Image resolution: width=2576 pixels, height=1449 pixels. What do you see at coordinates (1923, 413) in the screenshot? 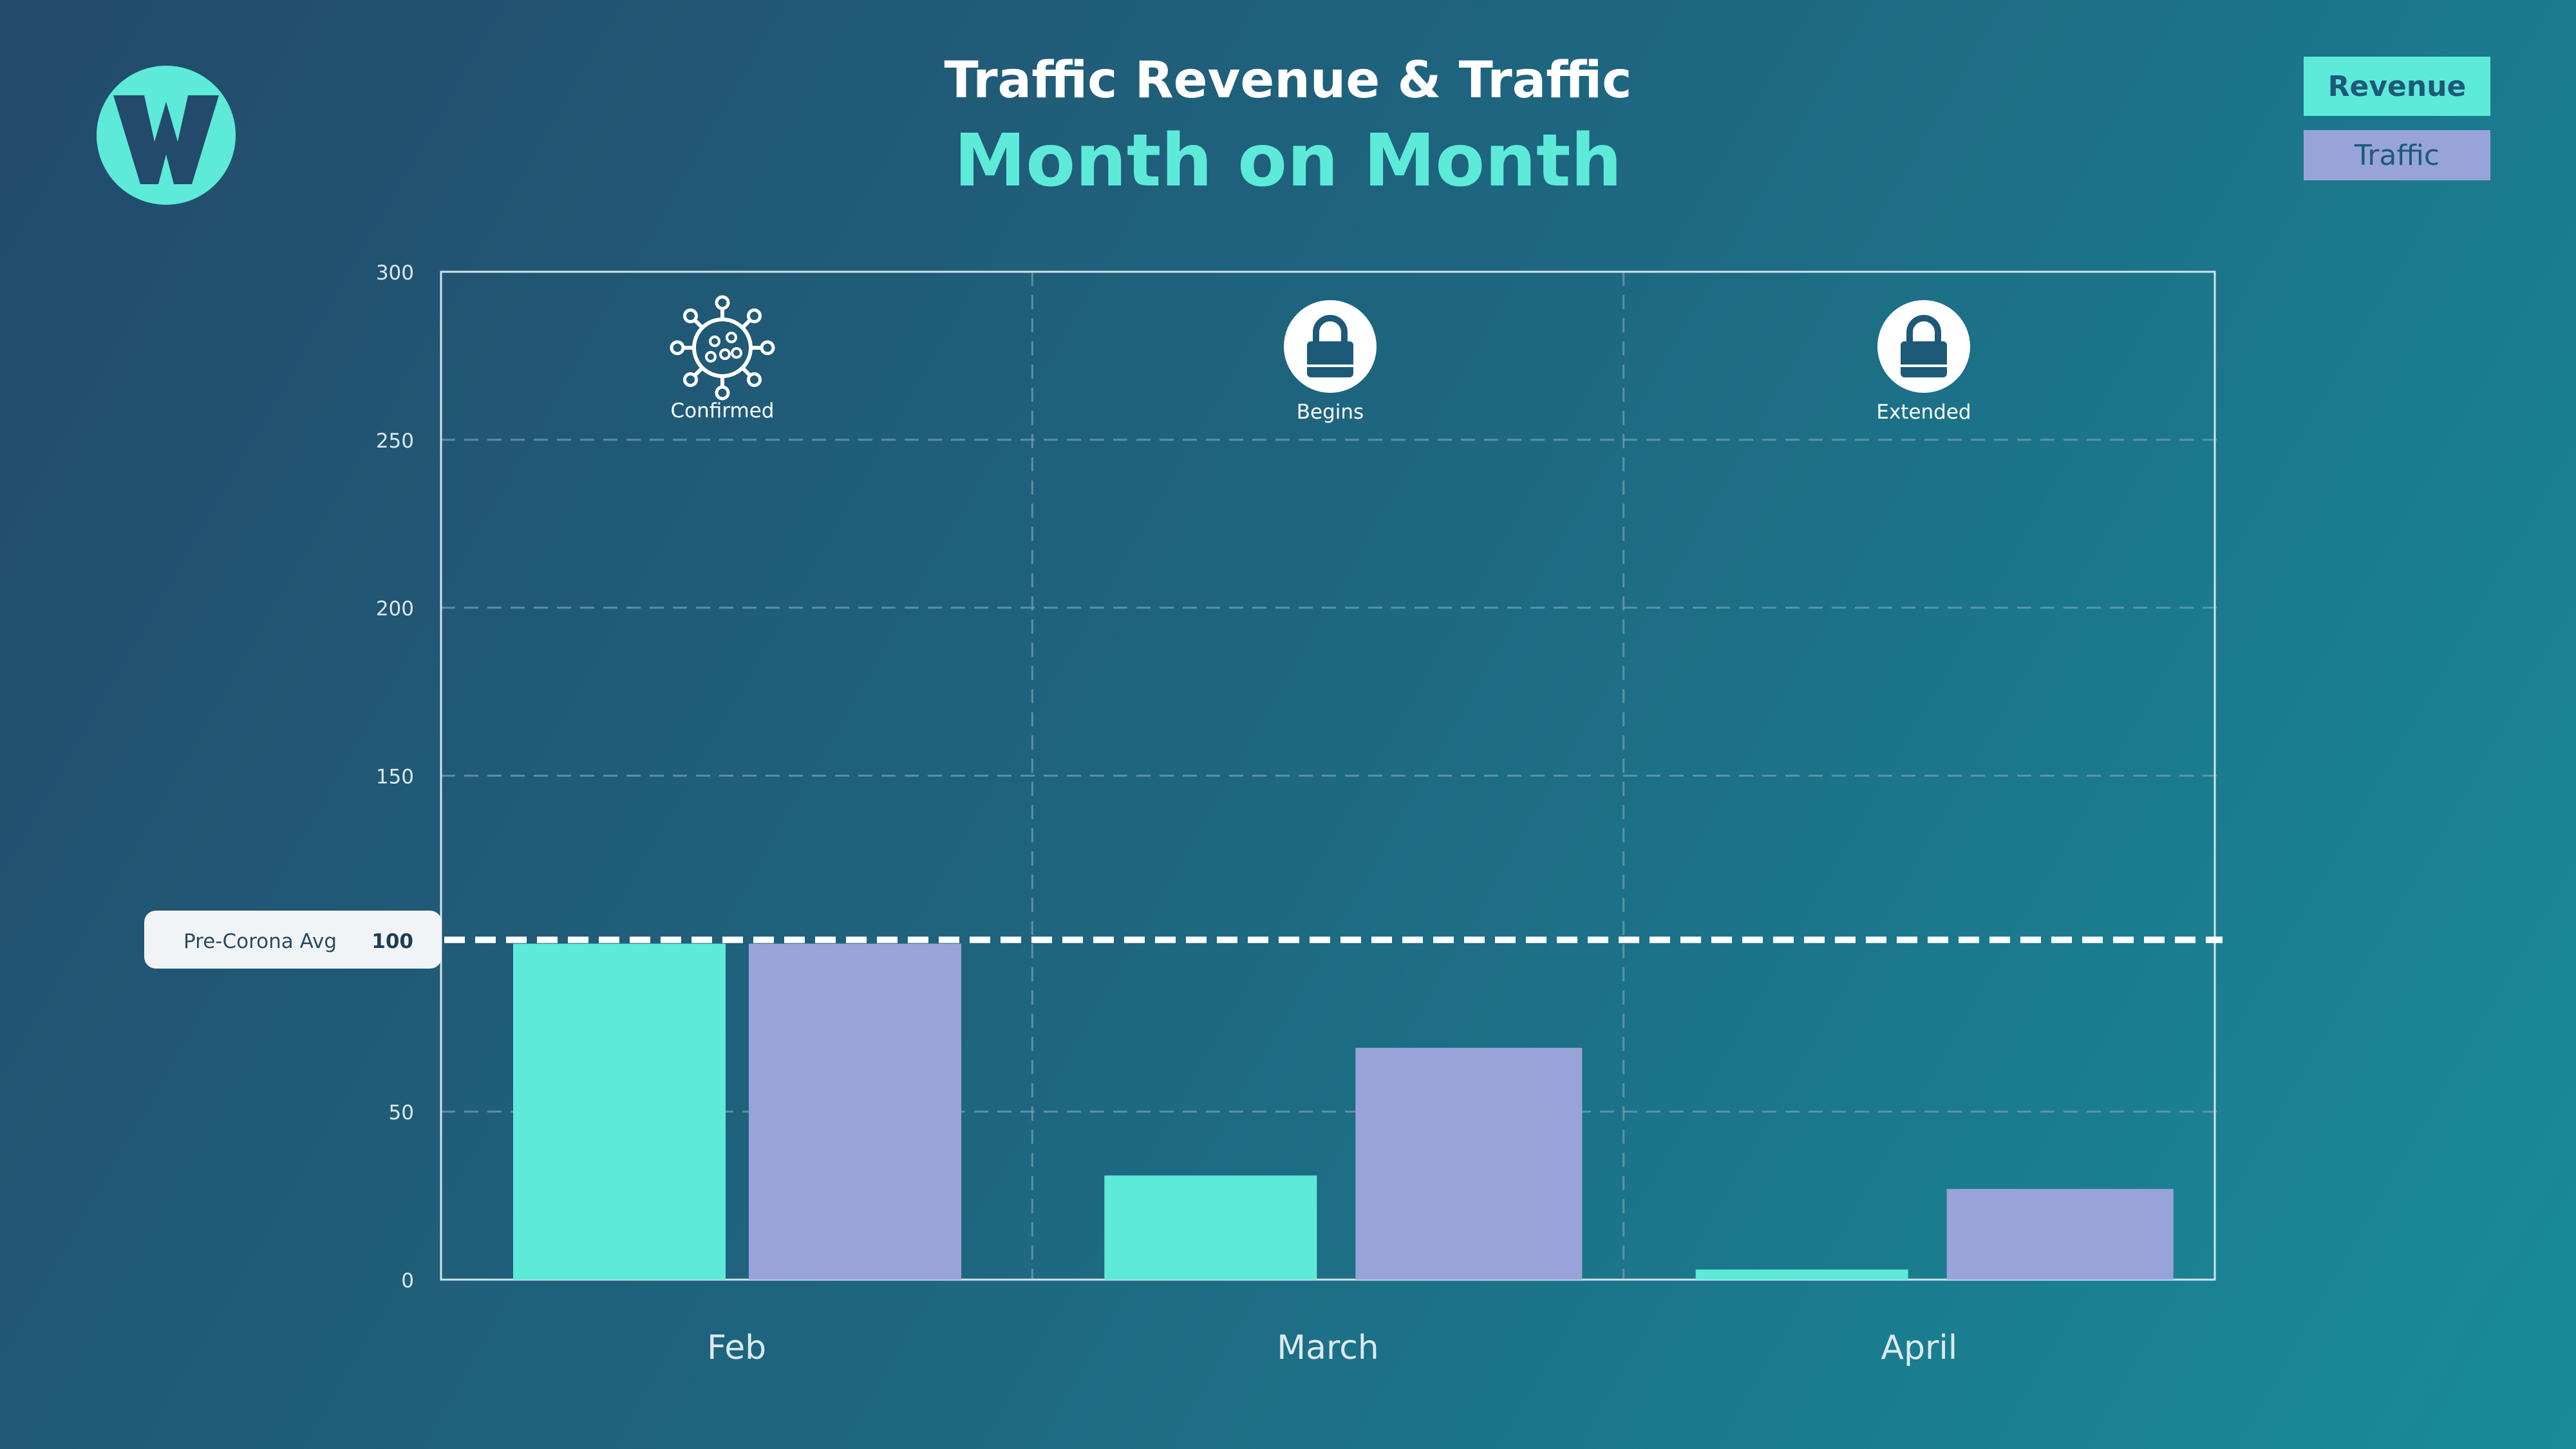
I see `annotation-label: Extended` at bounding box center [1923, 413].